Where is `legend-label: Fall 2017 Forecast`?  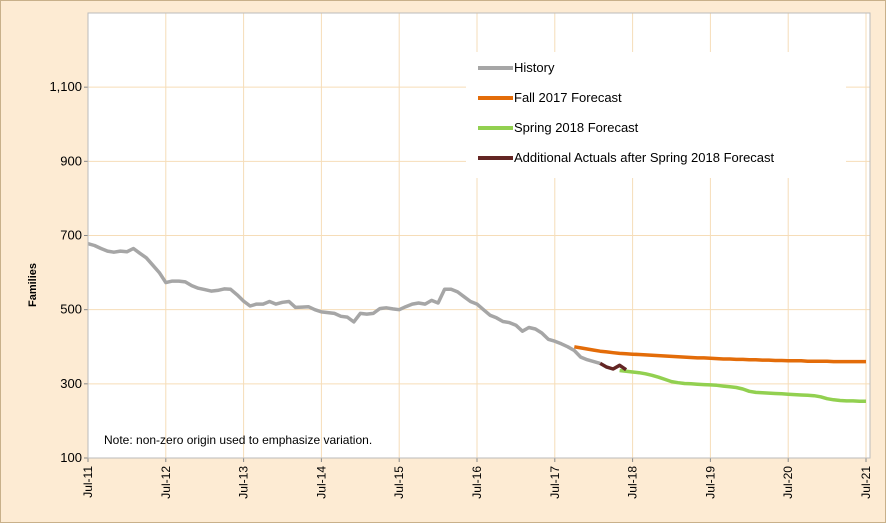 legend-label: Fall 2017 Forecast is located at coordinates (568, 97).